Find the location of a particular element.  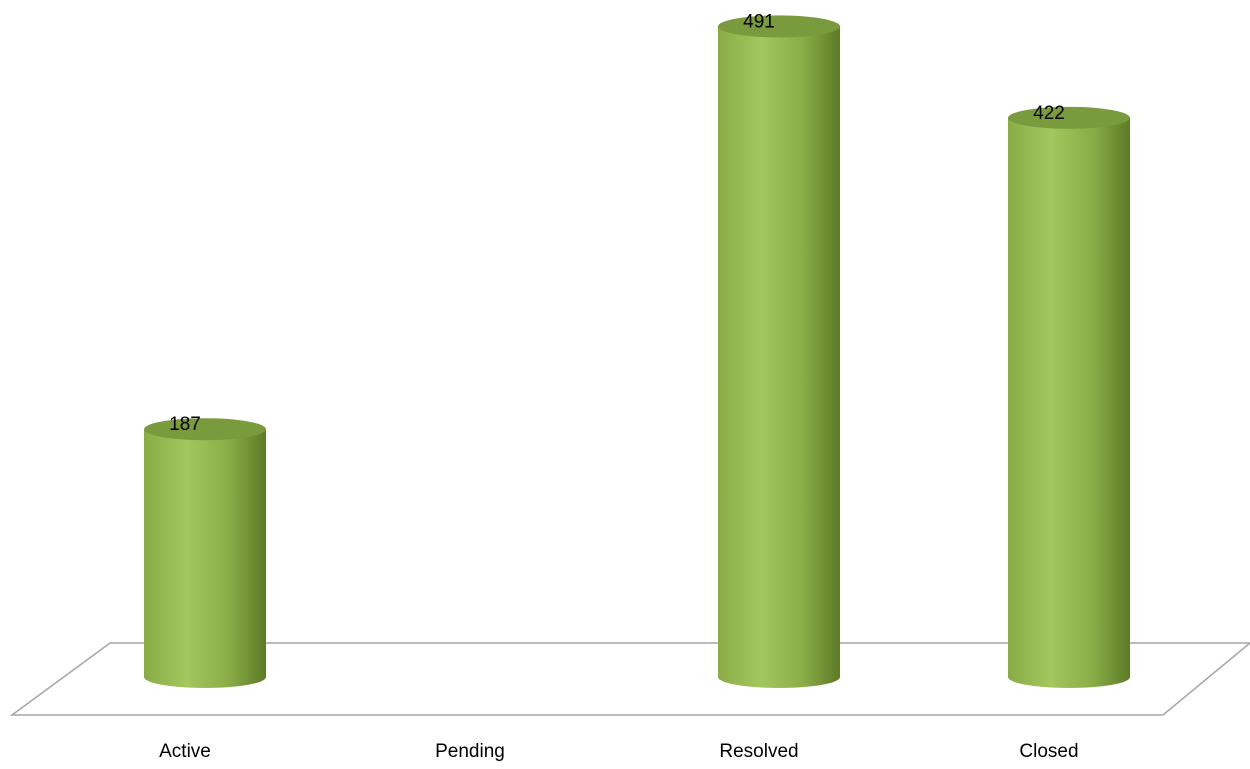

data-label: 422 is located at coordinates (1049, 113).